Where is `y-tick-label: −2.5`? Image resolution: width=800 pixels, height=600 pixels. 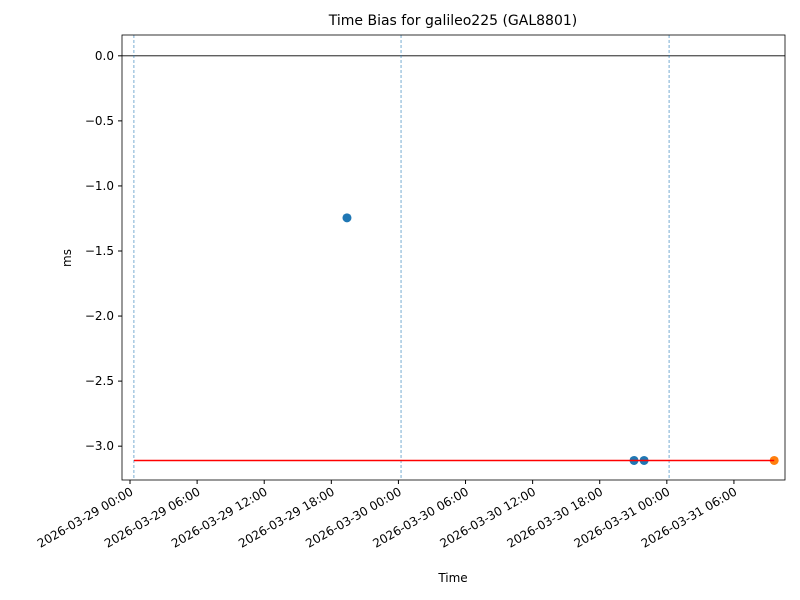
y-tick-label: −2.5 is located at coordinates (99, 381).